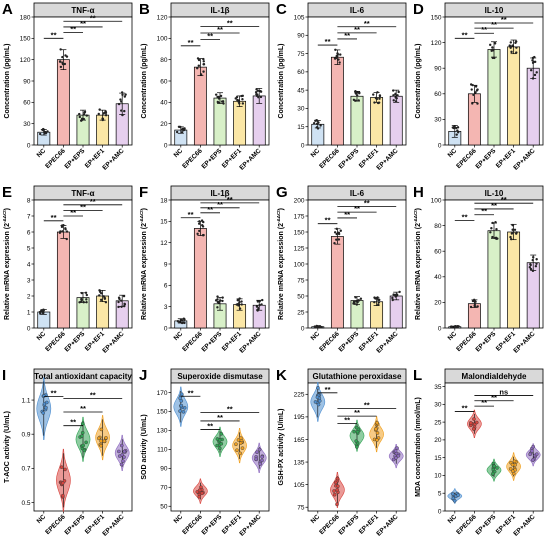  Describe the element at coordinates (7, 9) in the screenshot. I see `panel-label: A` at that location.